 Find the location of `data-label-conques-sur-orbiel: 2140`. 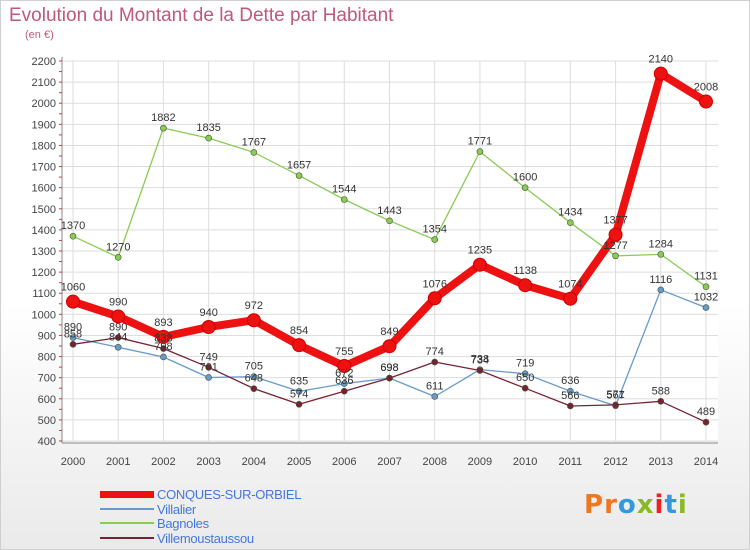

data-label-conques-sur-orbiel: 2140 is located at coordinates (661, 60).